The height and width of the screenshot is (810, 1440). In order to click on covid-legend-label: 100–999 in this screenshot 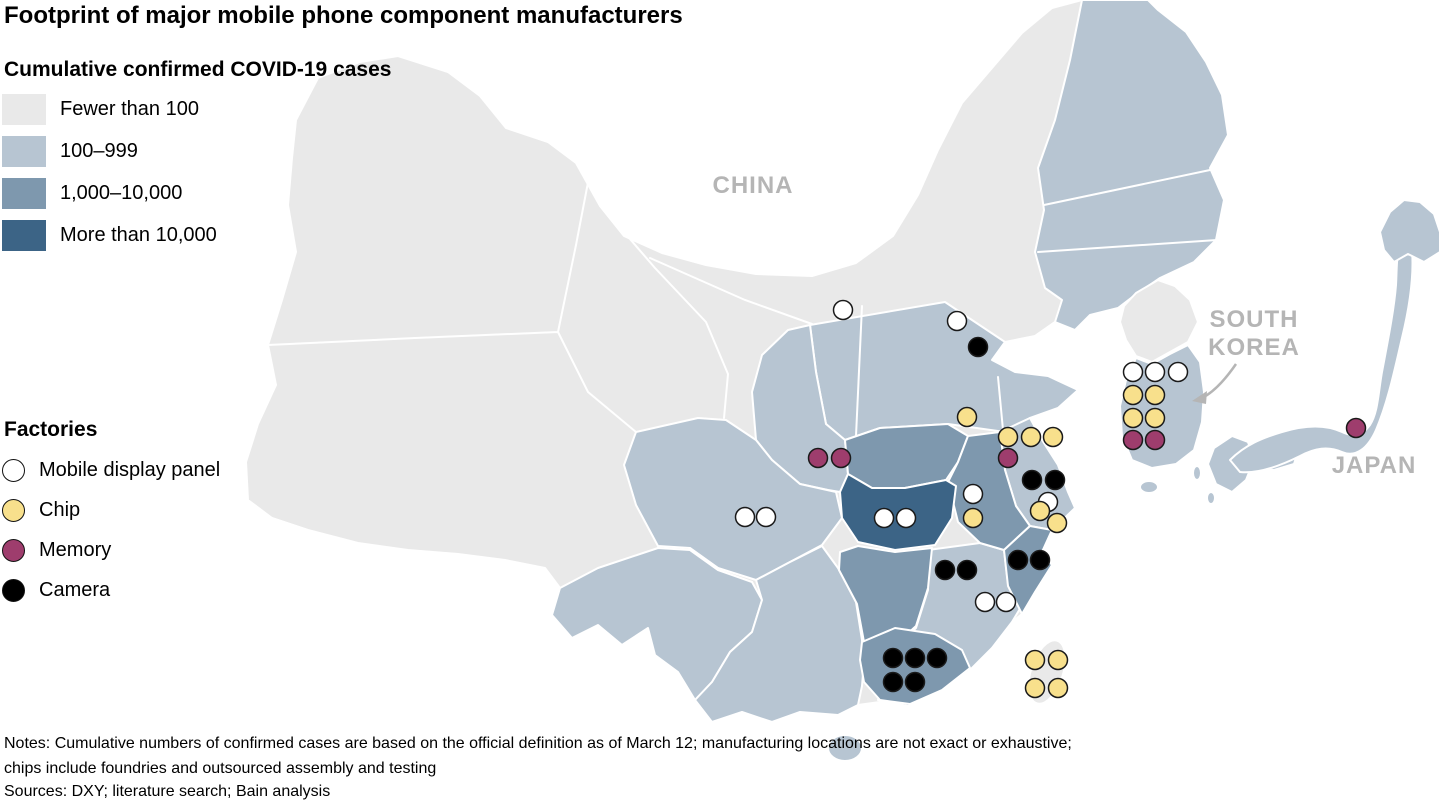, I will do `click(99, 150)`.